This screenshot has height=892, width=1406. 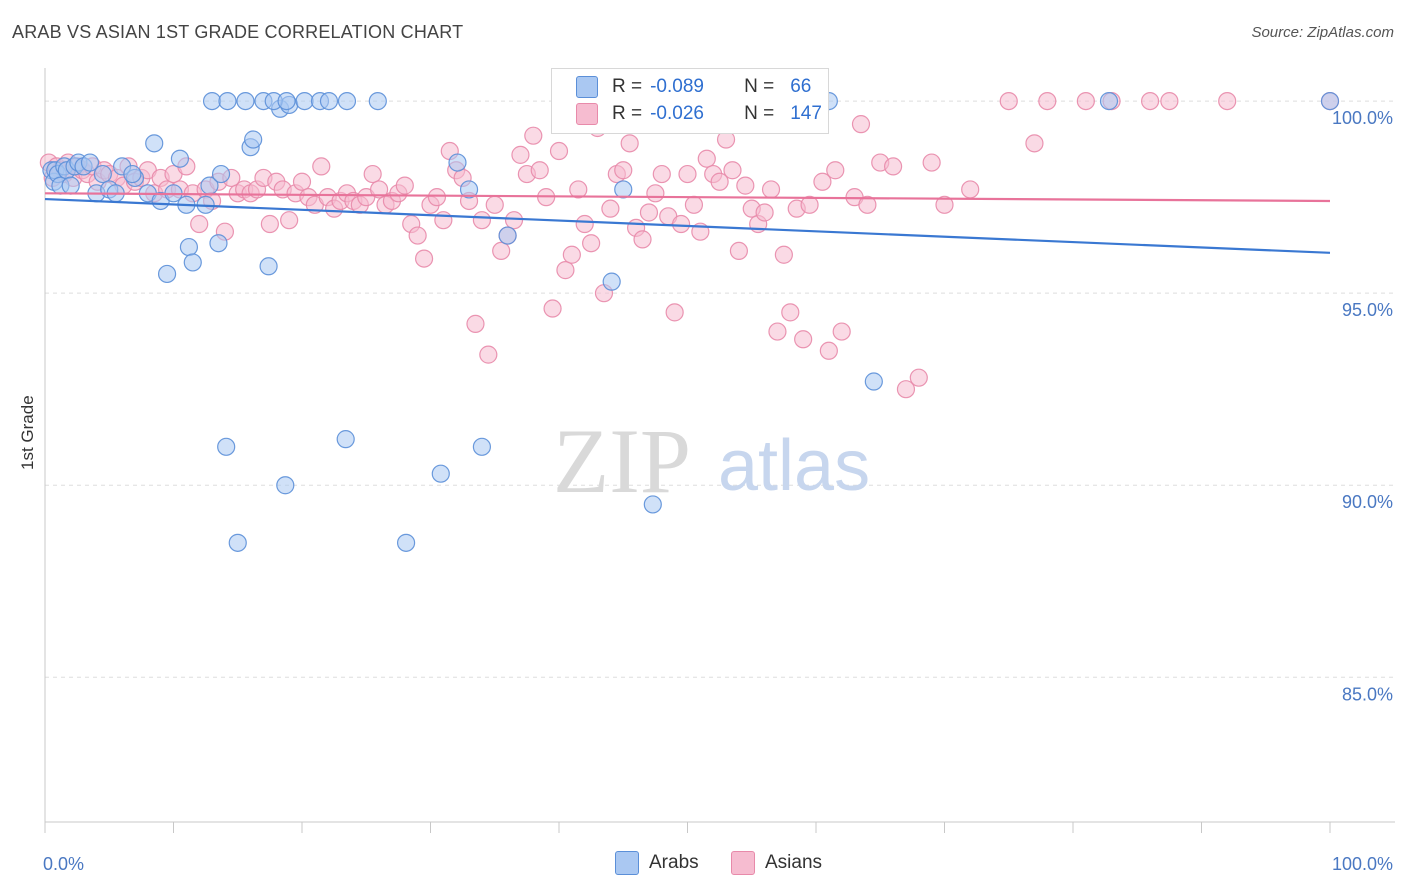 I want to click on n-value: 147, so click(x=806, y=113).